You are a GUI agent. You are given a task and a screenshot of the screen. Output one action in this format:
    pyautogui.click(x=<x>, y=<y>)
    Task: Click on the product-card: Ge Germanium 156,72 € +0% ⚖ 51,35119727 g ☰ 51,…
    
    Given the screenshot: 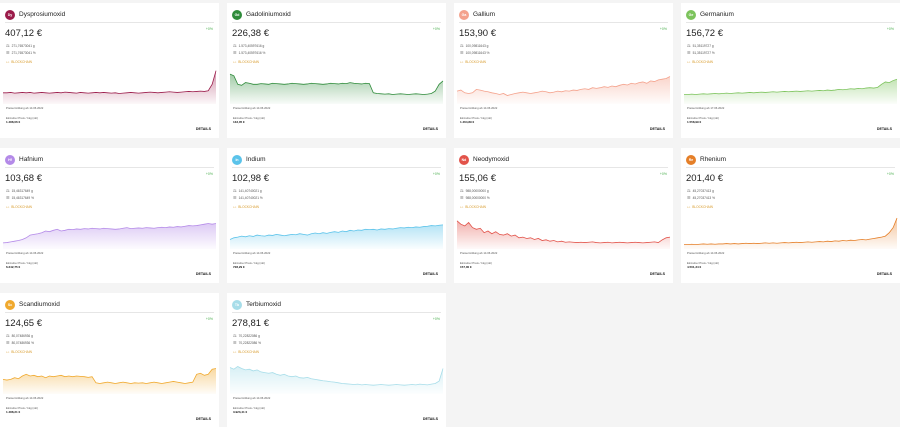 What is the action you would take?
    pyautogui.click(x=790, y=70)
    